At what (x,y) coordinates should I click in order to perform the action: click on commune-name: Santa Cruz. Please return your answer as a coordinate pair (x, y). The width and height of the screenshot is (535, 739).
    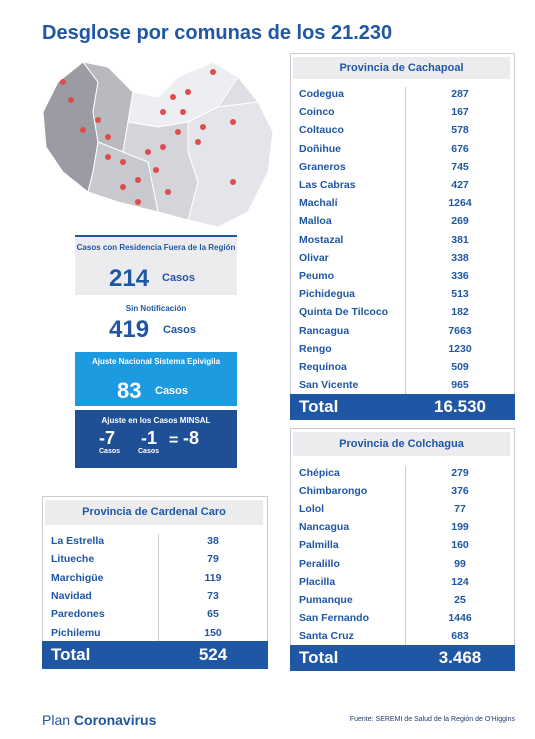
    Looking at the image, I should click on (326, 635).